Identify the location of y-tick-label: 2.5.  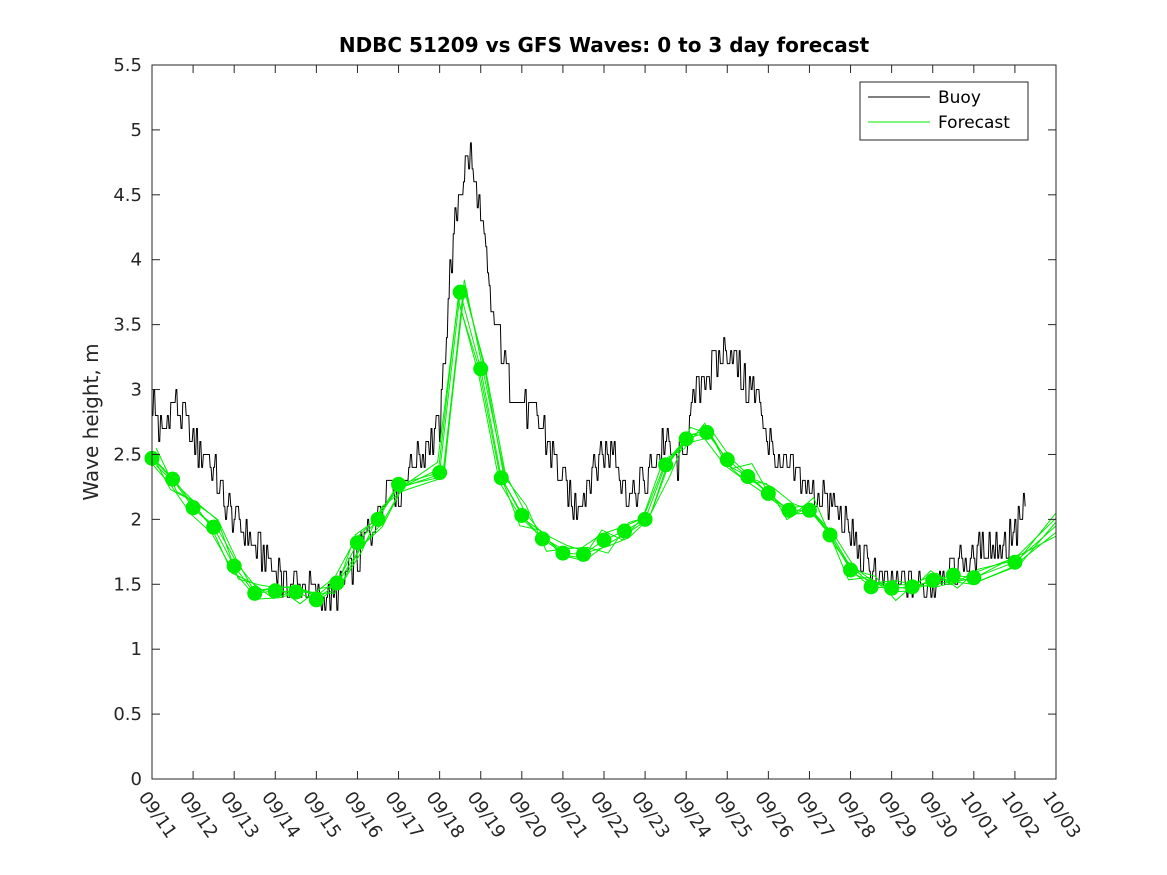
(127, 454).